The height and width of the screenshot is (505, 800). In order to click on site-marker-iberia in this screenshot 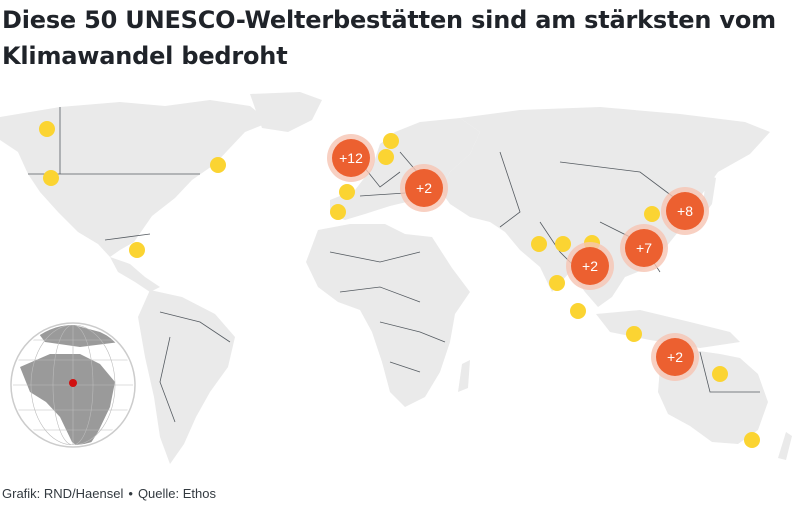, I will do `click(347, 192)`.